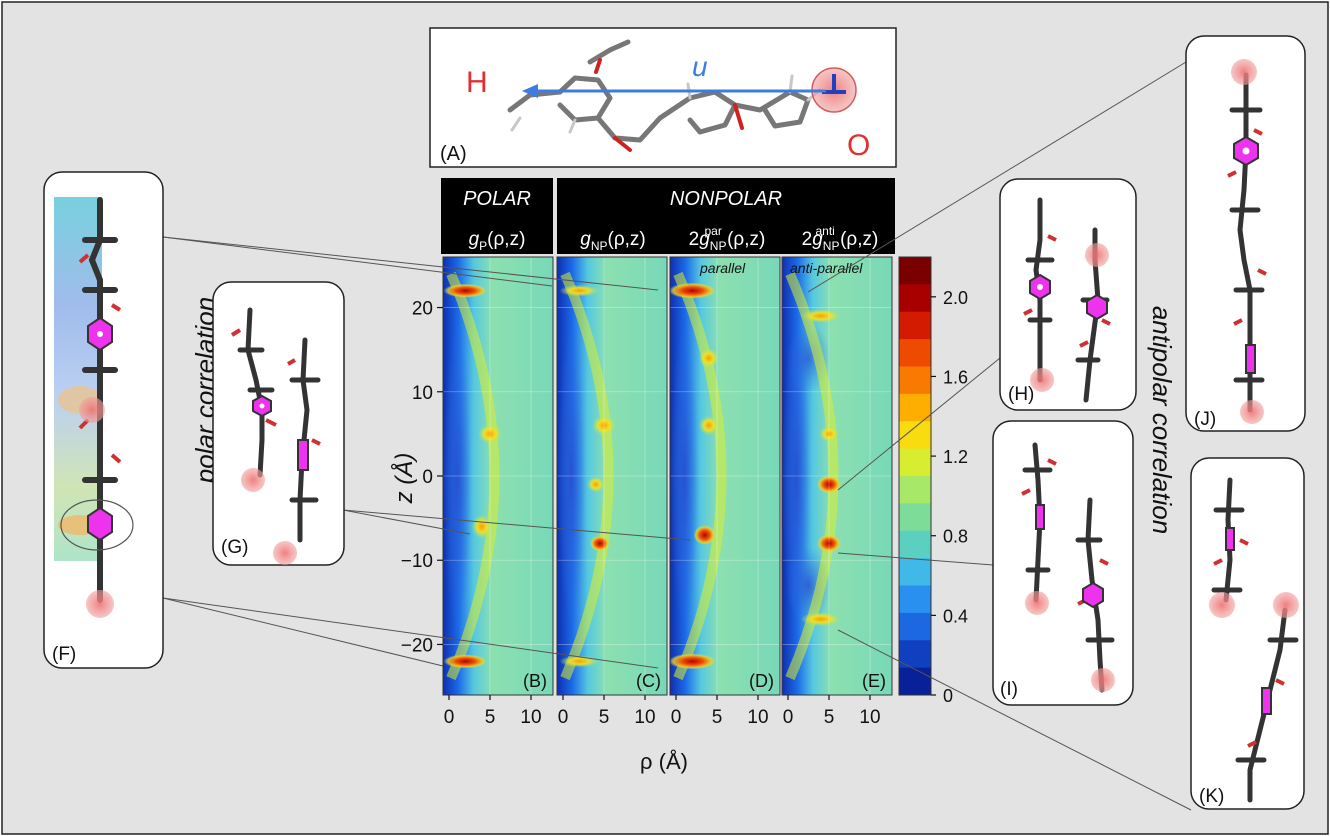 This screenshot has height=836, width=1330. What do you see at coordinates (726, 199) in the screenshot?
I see `header-nonpolar: NONPOLAR` at bounding box center [726, 199].